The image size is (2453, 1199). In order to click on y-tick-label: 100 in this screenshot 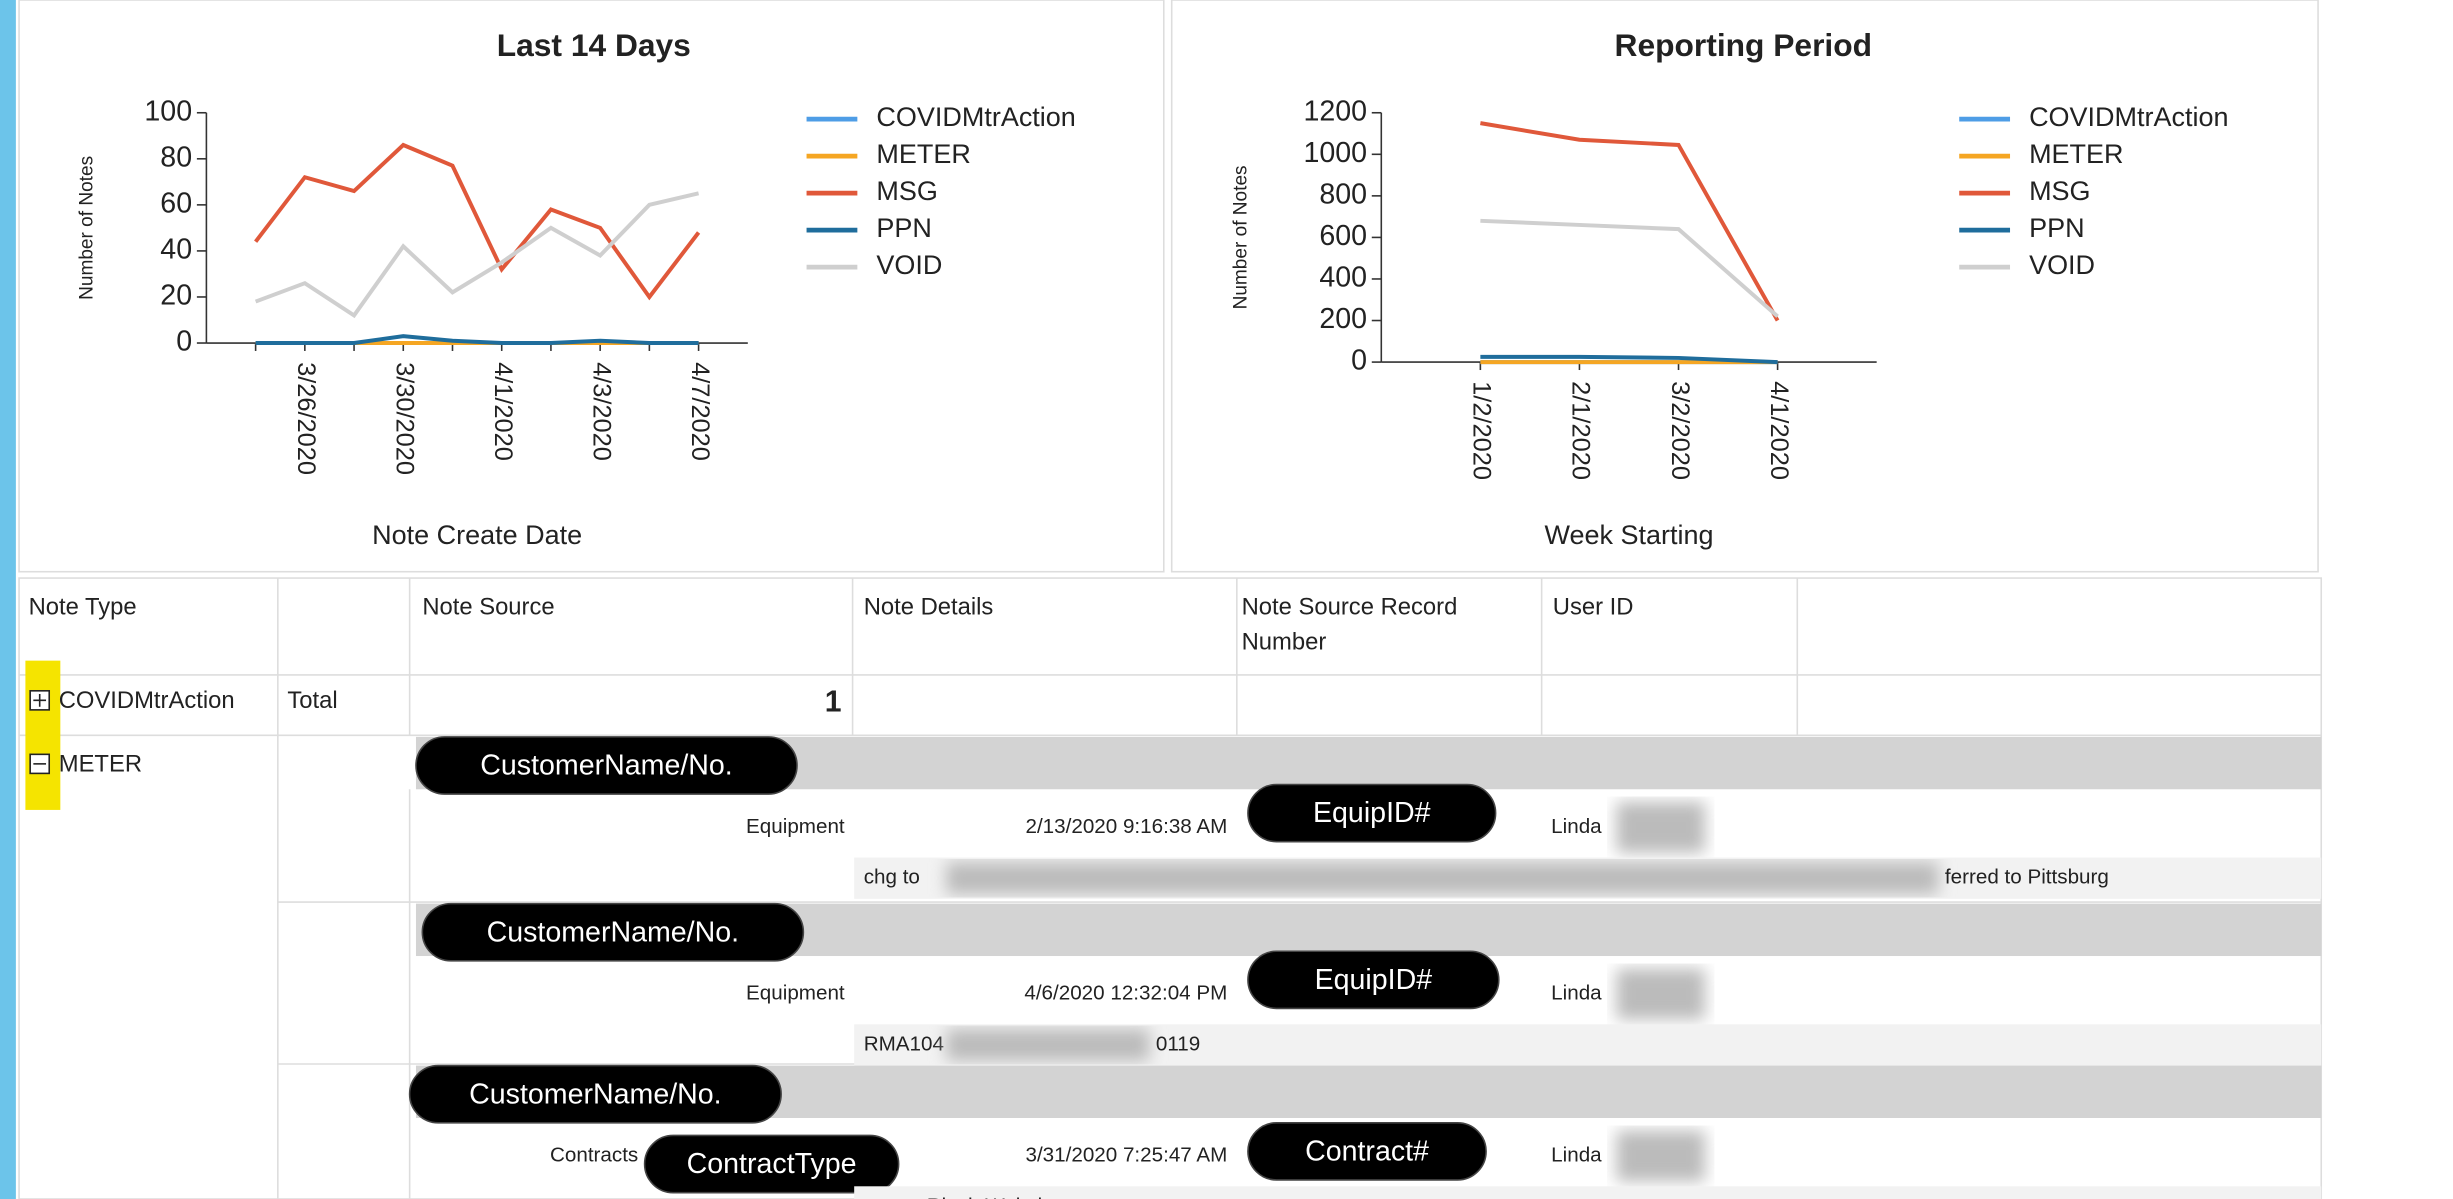, I will do `click(168, 111)`.